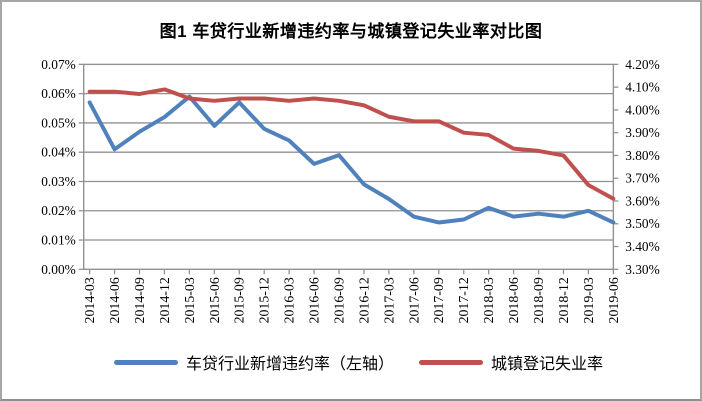 The height and width of the screenshot is (401, 702). Describe the element at coordinates (438, 300) in the screenshot. I see `x-axis-tick-label: 2017-09` at that location.